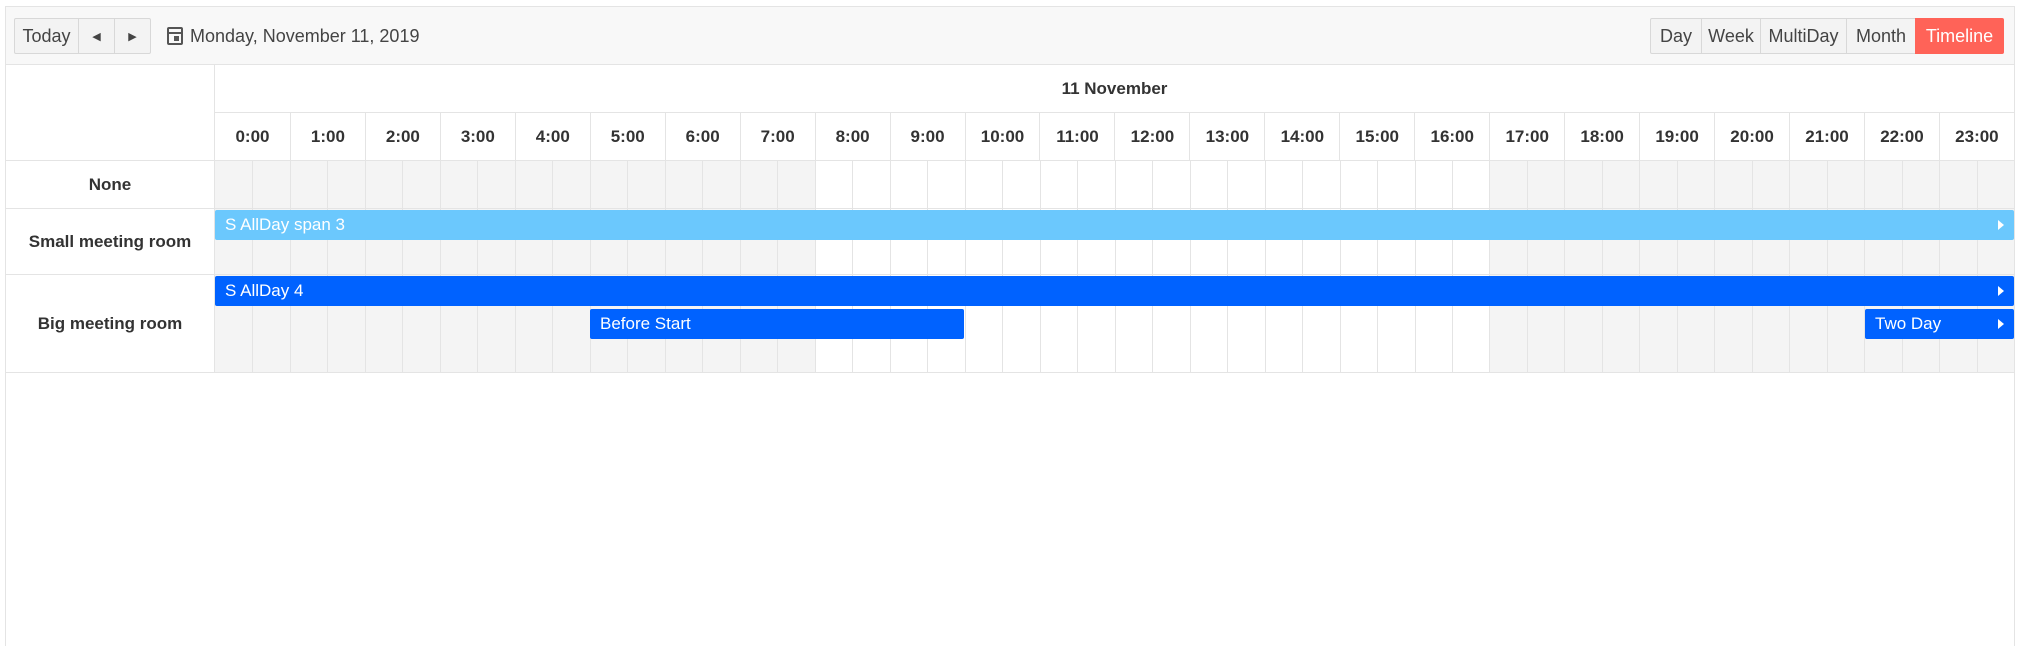 The image size is (2020, 646). Describe the element at coordinates (1114, 291) in the screenshot. I see `event-s-allday-4: S AllDay 4` at that location.